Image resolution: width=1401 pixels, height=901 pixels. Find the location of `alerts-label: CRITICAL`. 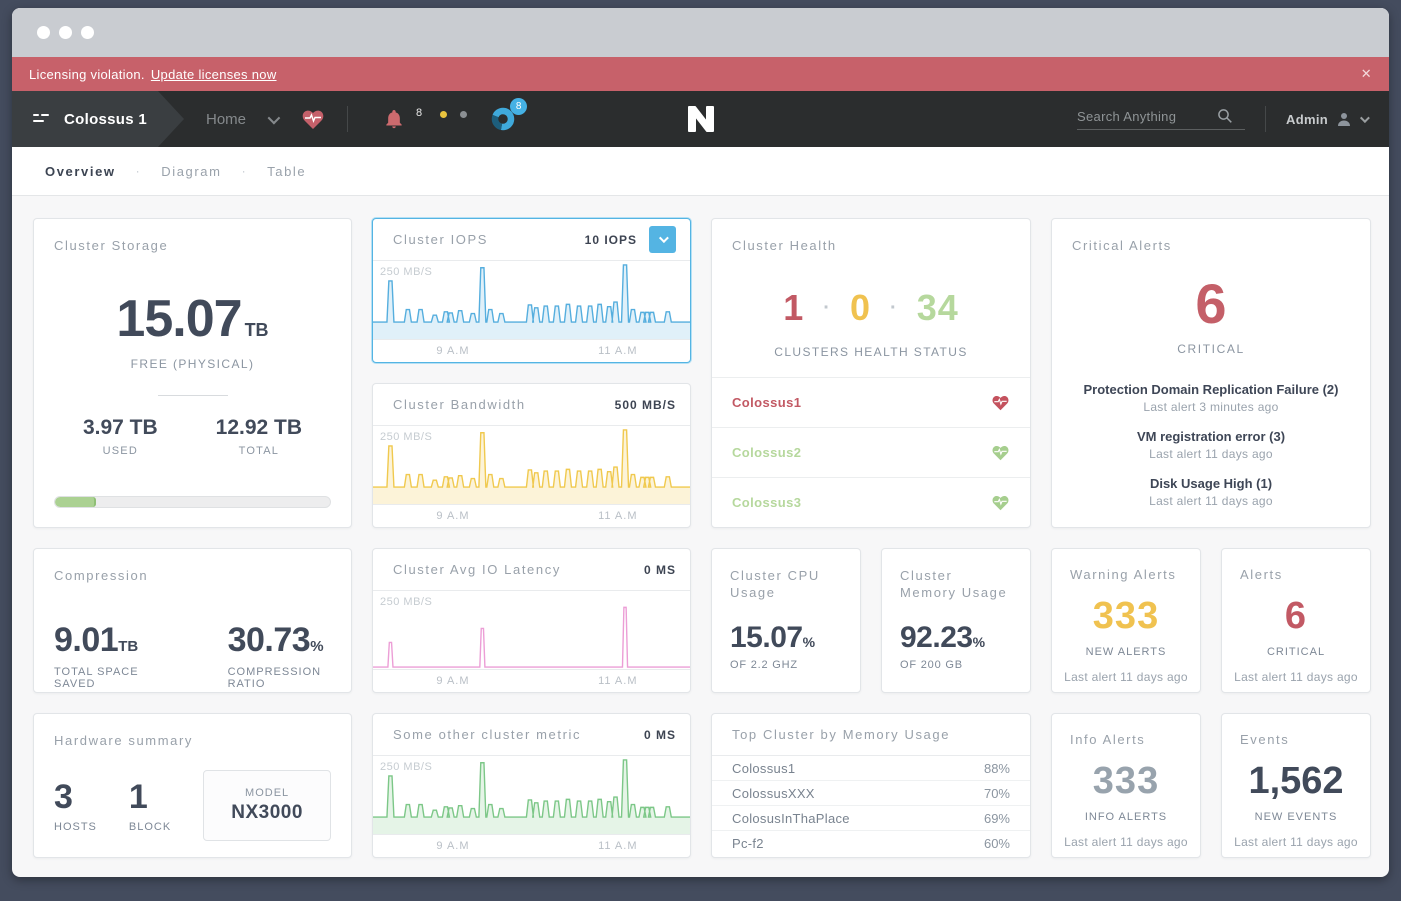

alerts-label: CRITICAL is located at coordinates (1296, 652).